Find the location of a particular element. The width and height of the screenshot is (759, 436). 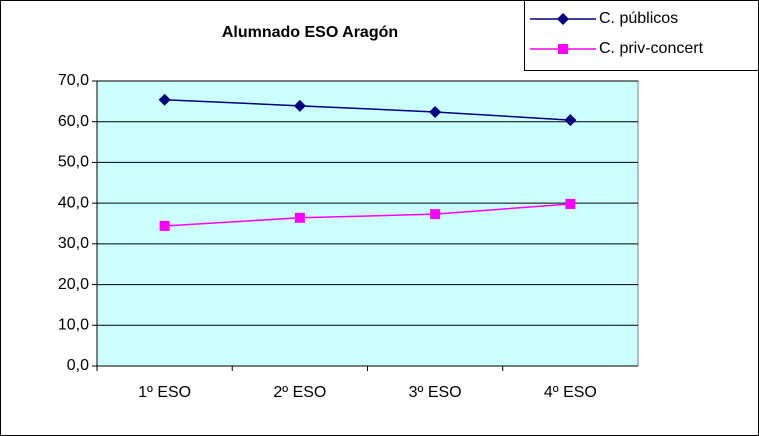

y-tick-label: 40,0 is located at coordinates (73, 202).